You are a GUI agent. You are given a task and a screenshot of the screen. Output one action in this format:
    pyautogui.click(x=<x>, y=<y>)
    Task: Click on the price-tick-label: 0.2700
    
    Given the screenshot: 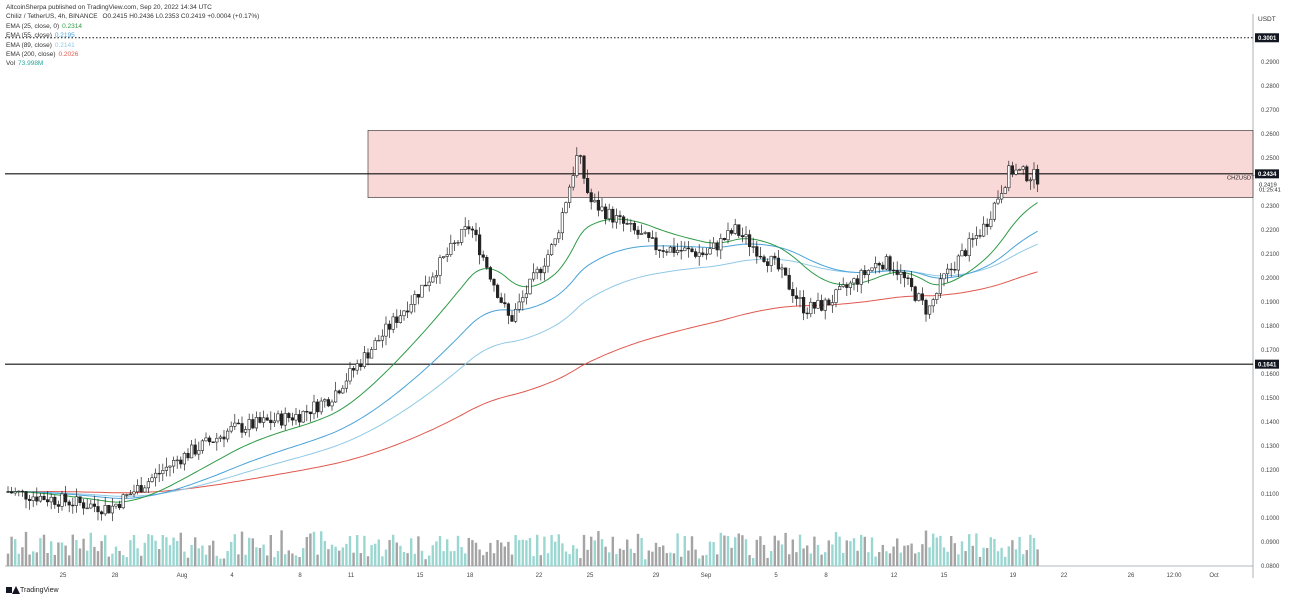 What is the action you would take?
    pyautogui.click(x=1270, y=111)
    